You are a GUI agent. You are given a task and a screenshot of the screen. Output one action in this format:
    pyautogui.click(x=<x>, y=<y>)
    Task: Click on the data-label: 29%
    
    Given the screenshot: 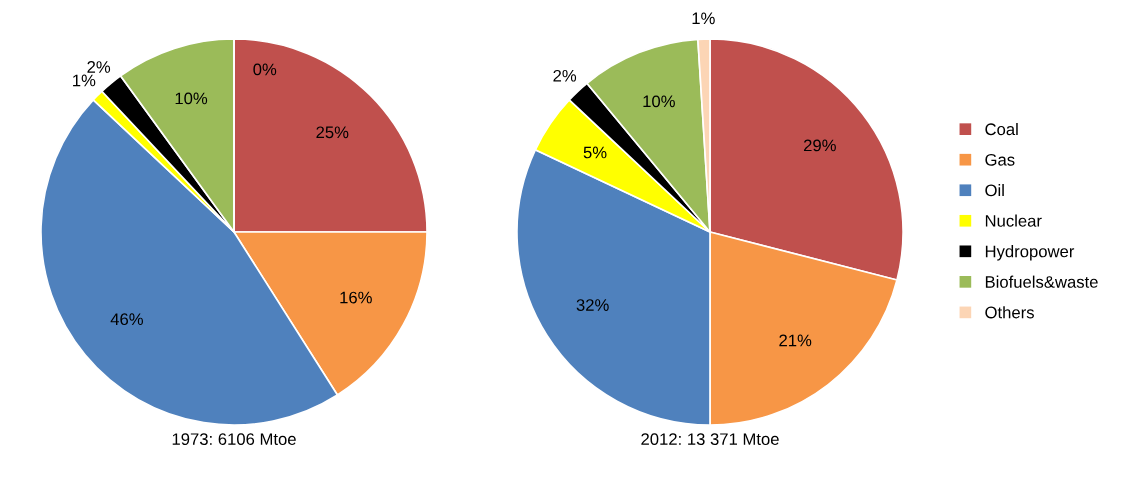 What is the action you would take?
    pyautogui.click(x=819, y=145)
    